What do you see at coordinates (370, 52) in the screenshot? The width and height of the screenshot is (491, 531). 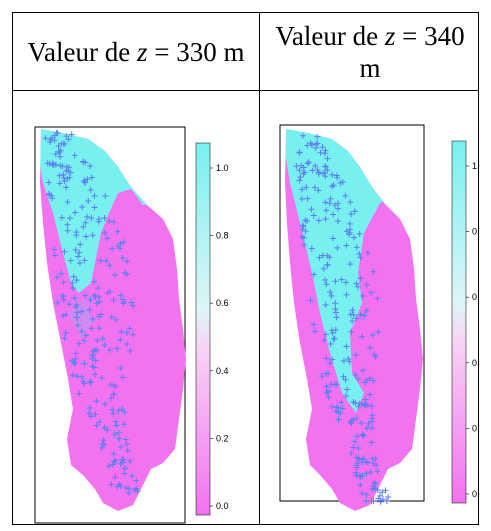 I see `header-cell-340: Valeur de z = 340 m` at bounding box center [370, 52].